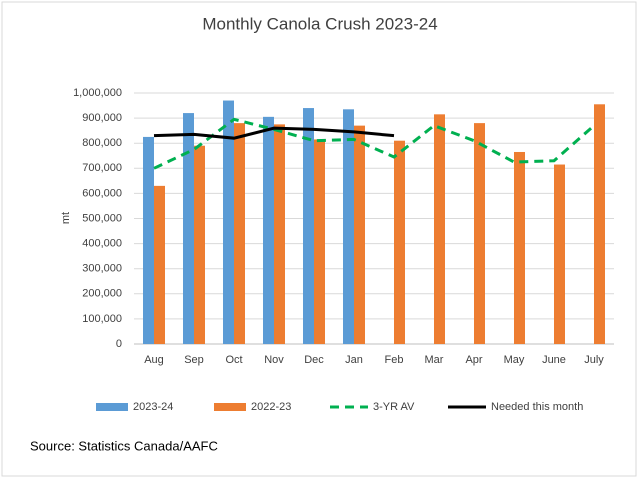 This screenshot has height=480, width=640. Describe the element at coordinates (119, 344) in the screenshot. I see `y-tick-label: 0` at that location.